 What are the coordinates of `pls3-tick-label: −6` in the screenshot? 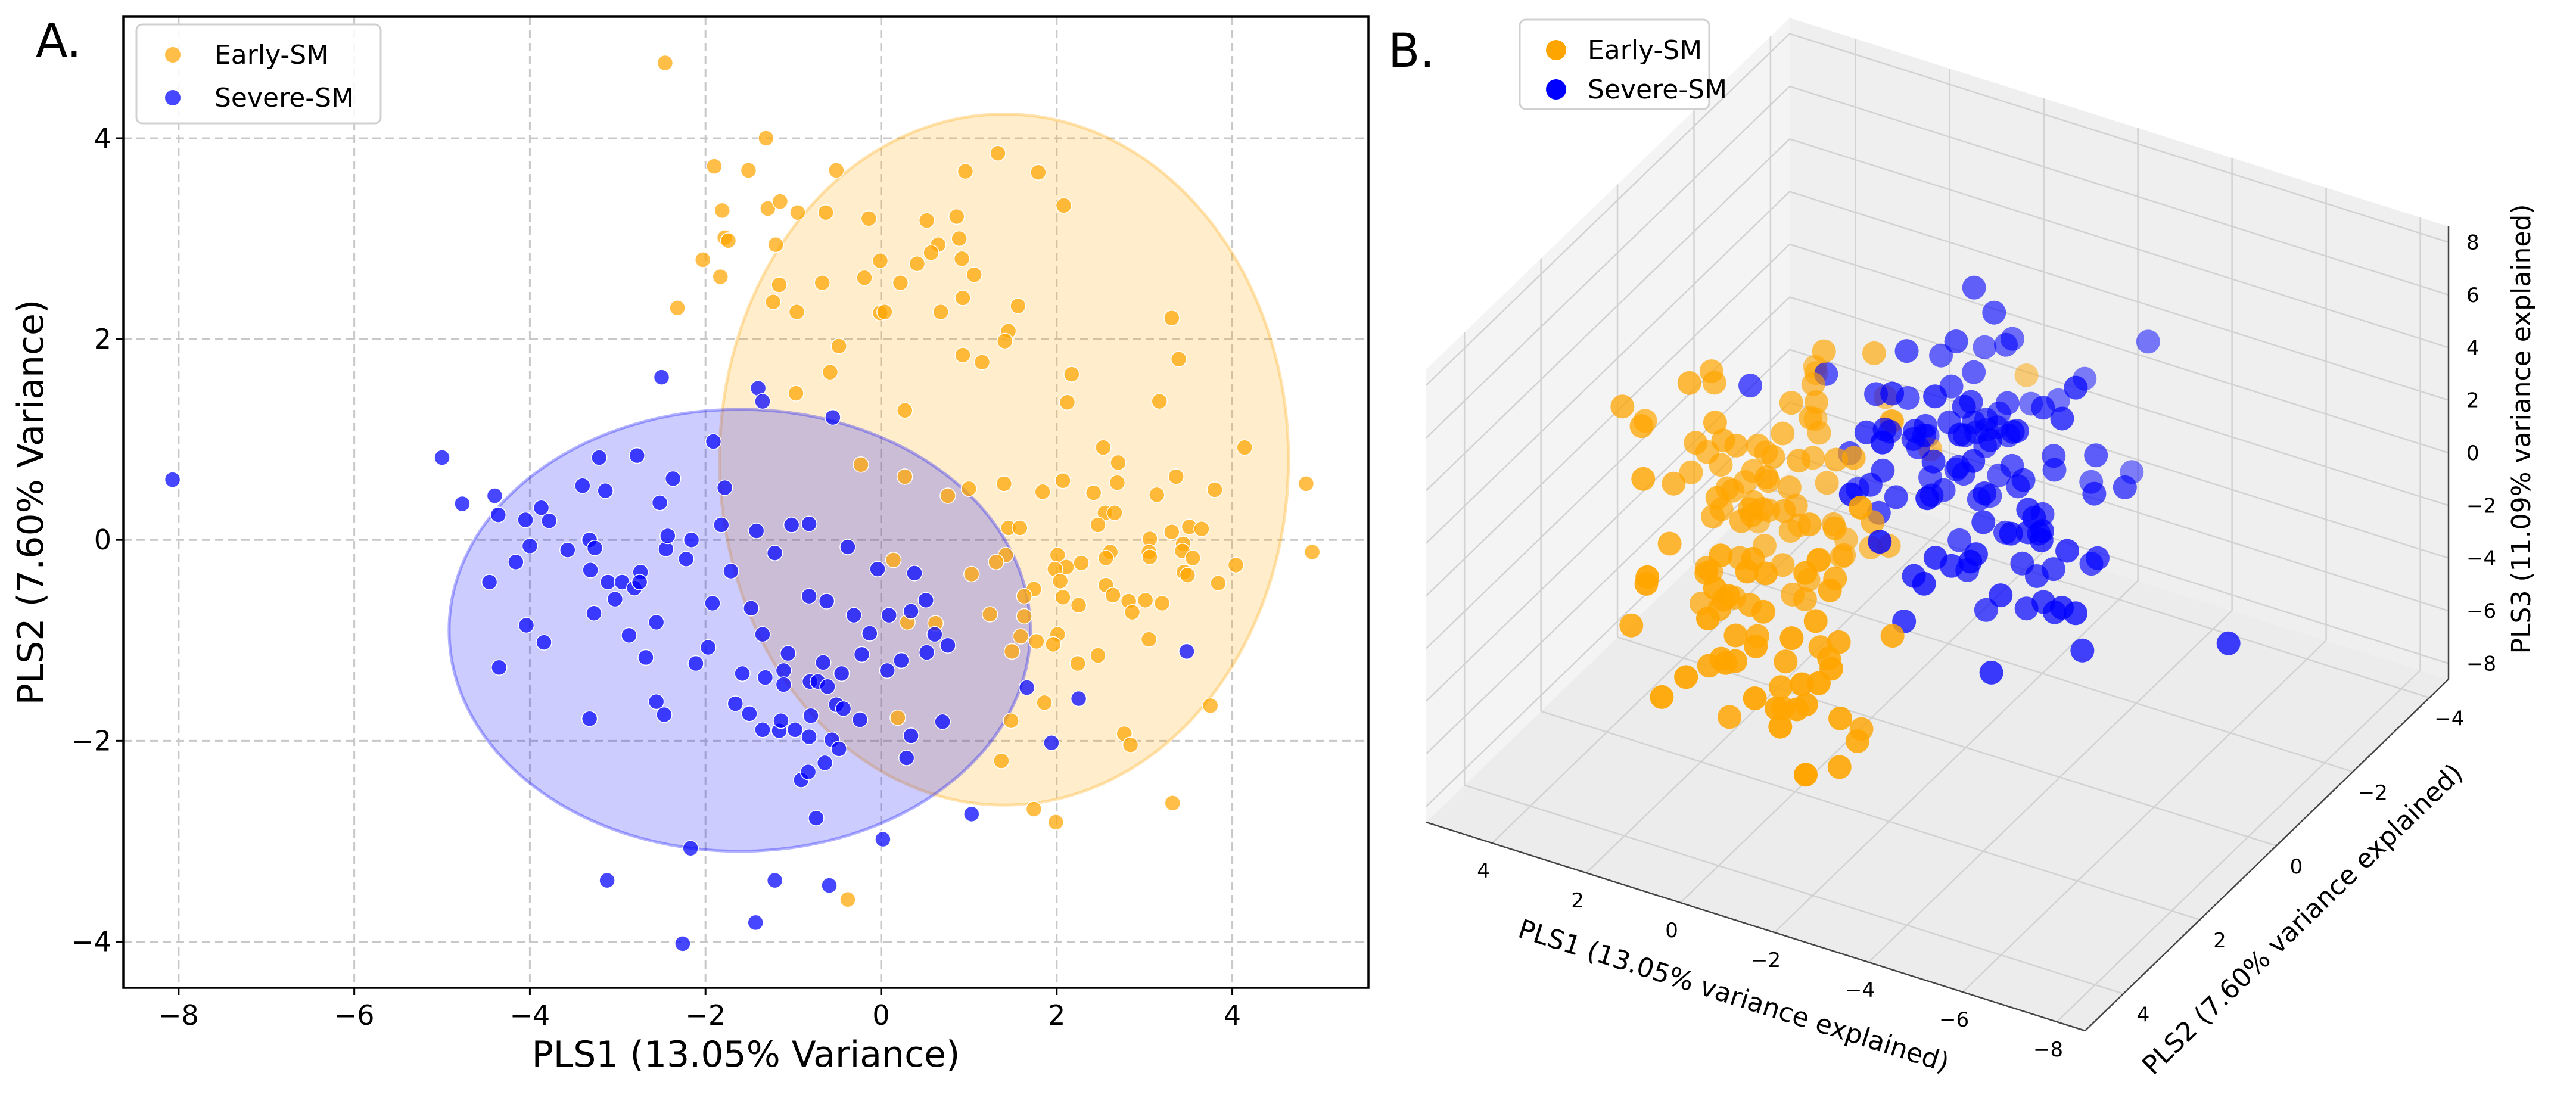 It's located at (2481, 611).